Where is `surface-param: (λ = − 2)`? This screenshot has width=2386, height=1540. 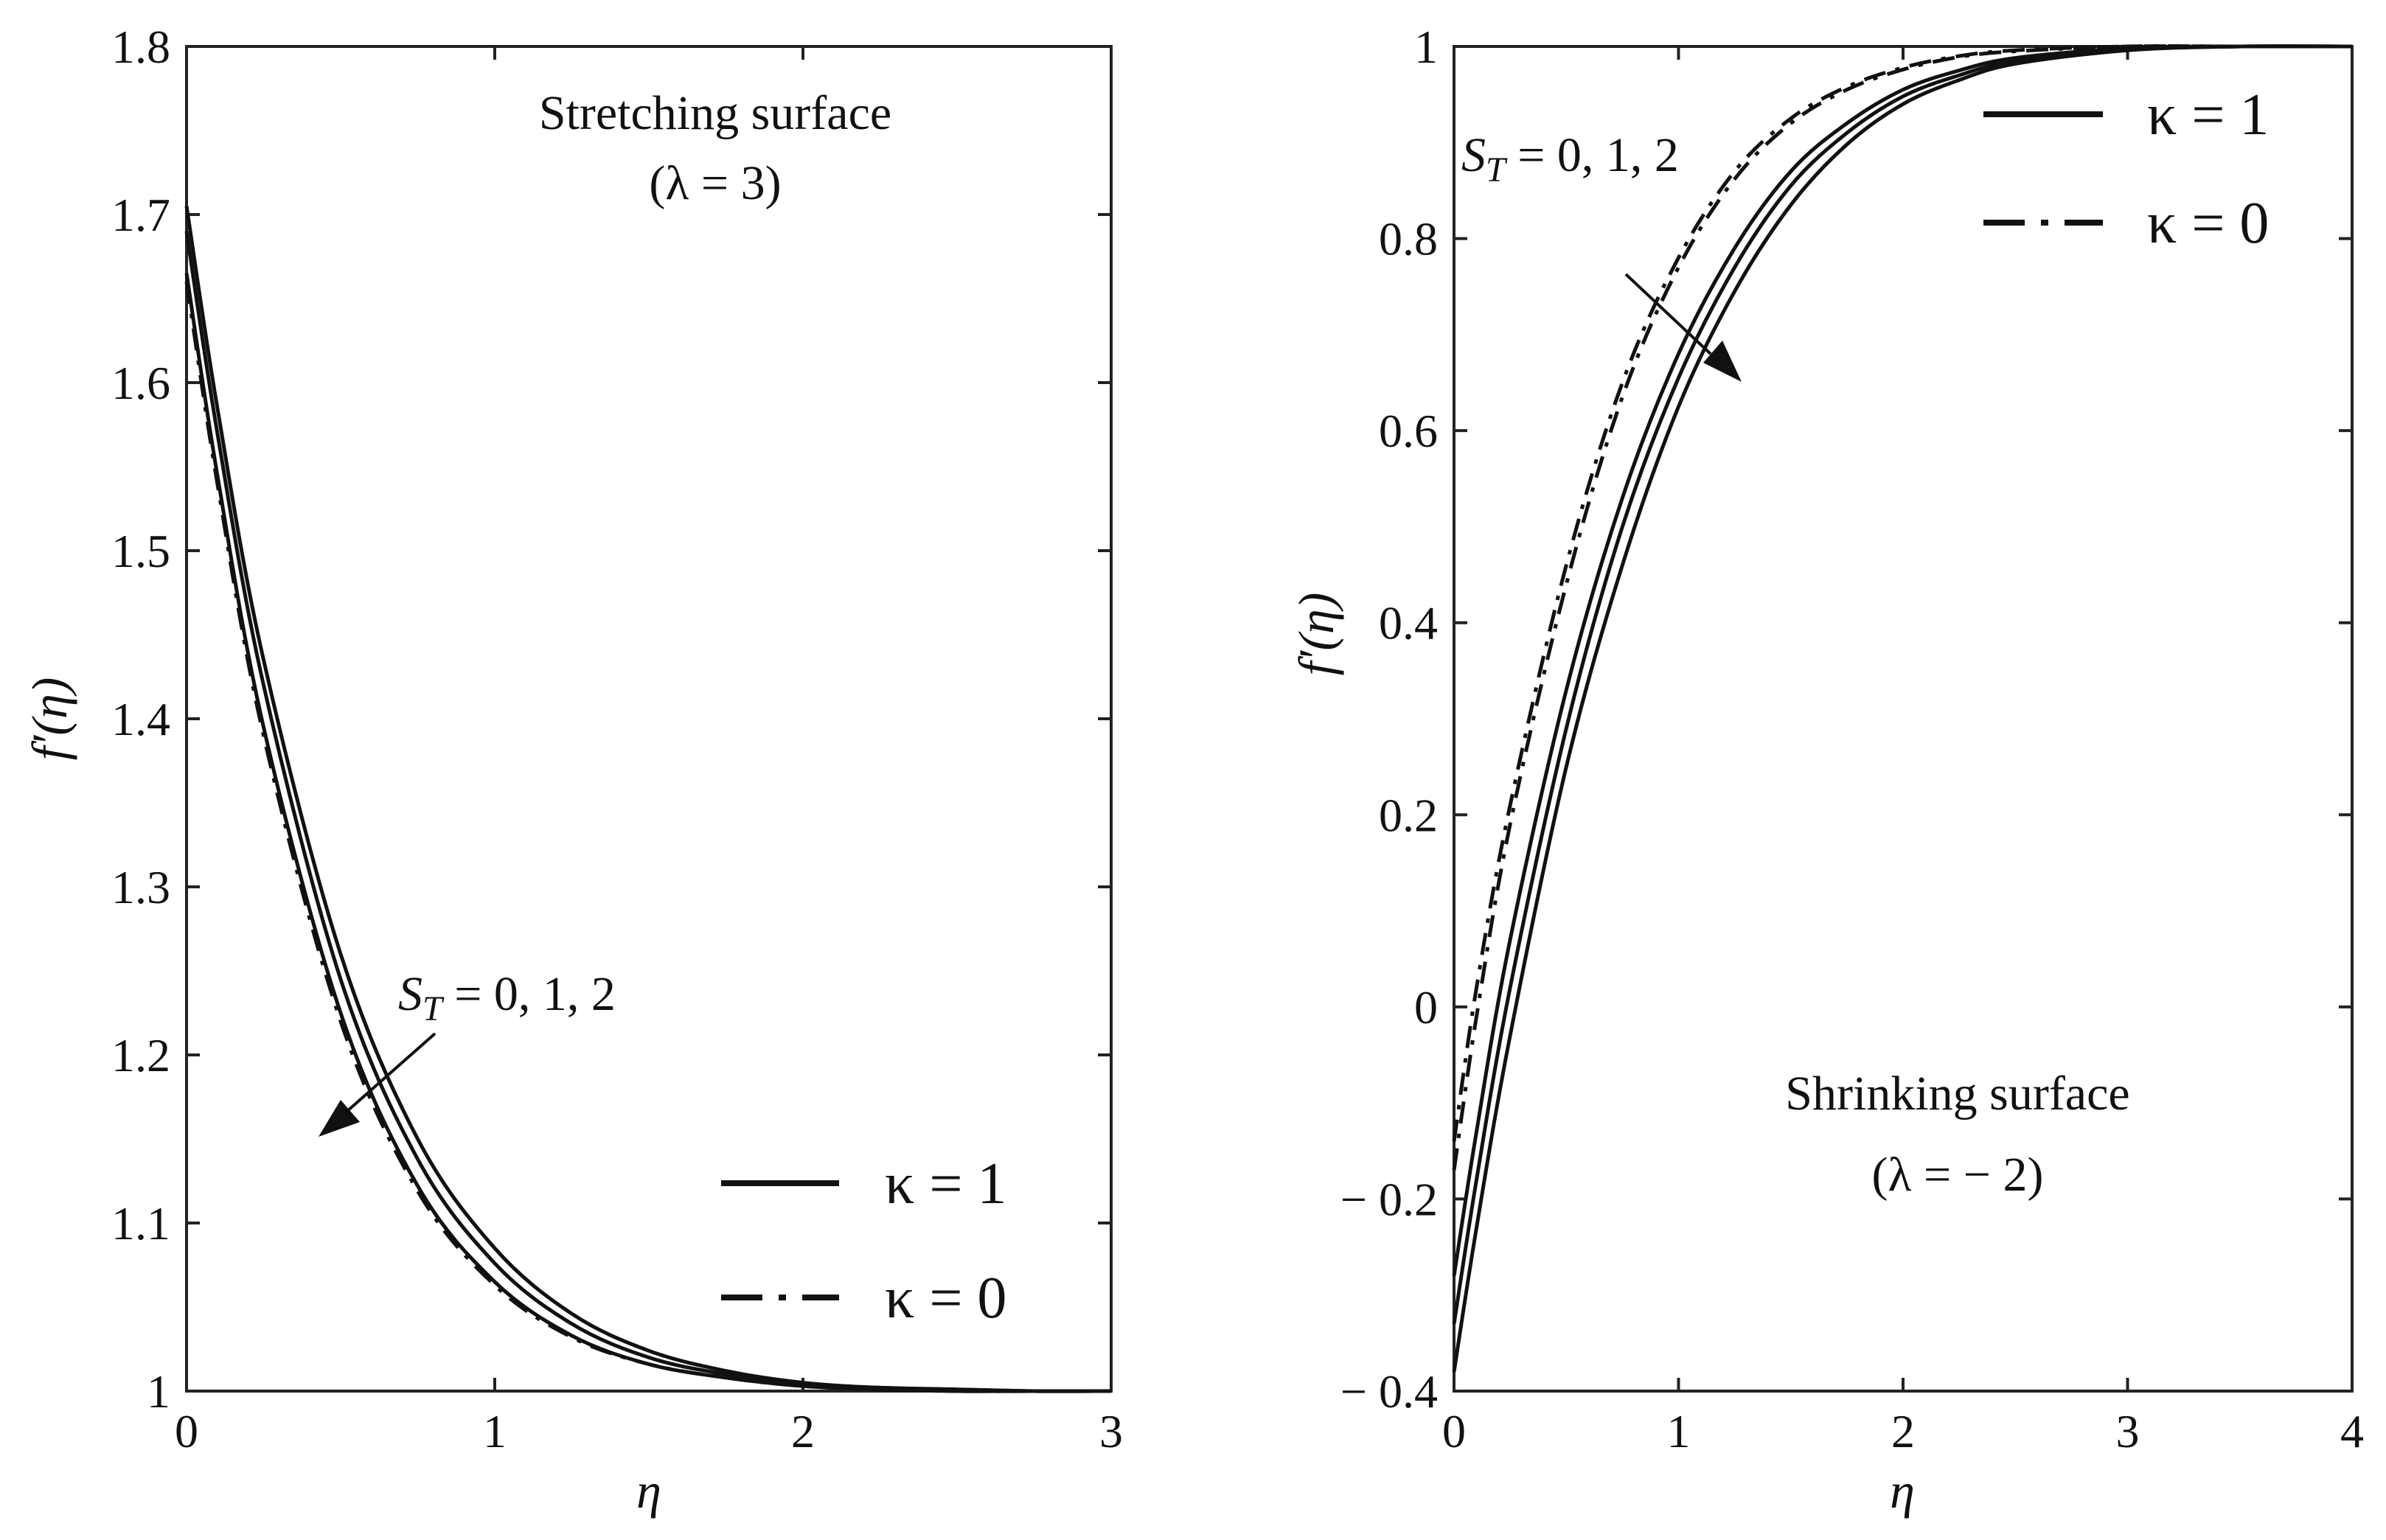 surface-param: (λ = − 2) is located at coordinates (1958, 1175).